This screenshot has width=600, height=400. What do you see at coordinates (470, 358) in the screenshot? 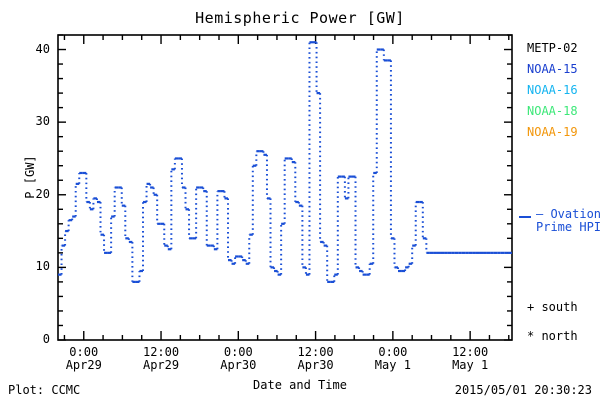
I see `x-tick-label: 12:00 May 1` at bounding box center [470, 358].